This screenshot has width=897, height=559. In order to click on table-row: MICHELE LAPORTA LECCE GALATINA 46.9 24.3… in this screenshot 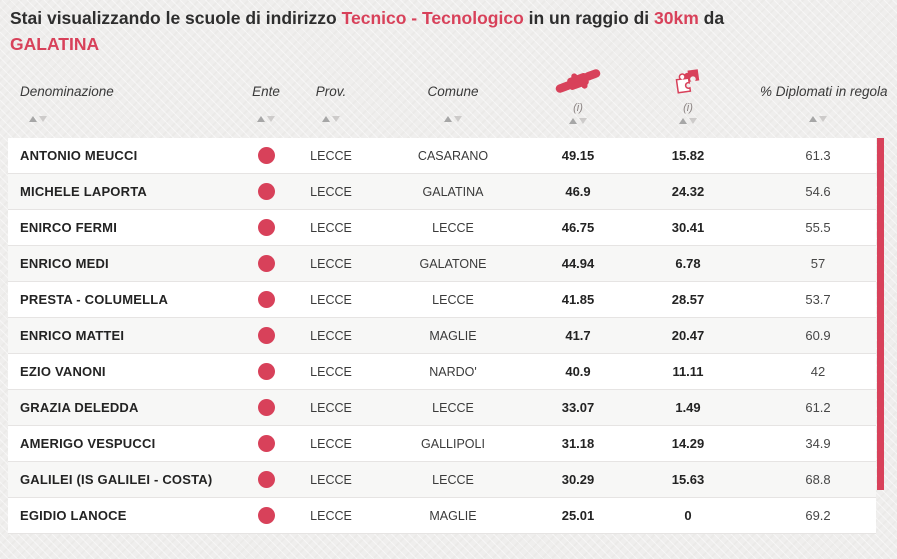, I will do `click(442, 192)`.